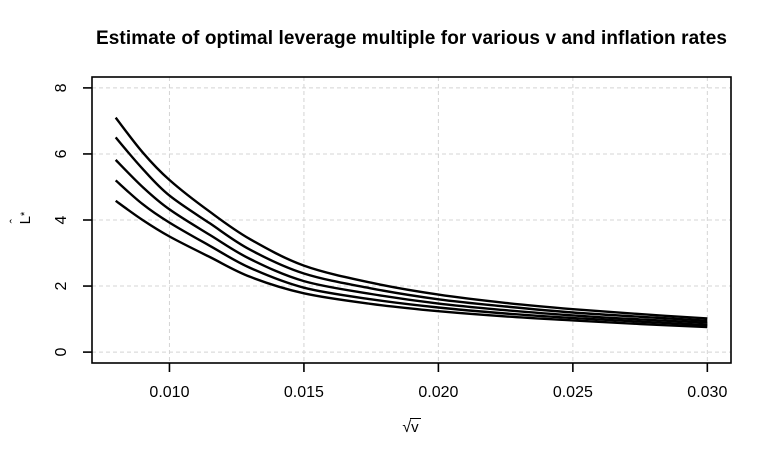 The height and width of the screenshot is (460, 772). Describe the element at coordinates (438, 392) in the screenshot. I see `x-tick-label: 0.020` at that location.